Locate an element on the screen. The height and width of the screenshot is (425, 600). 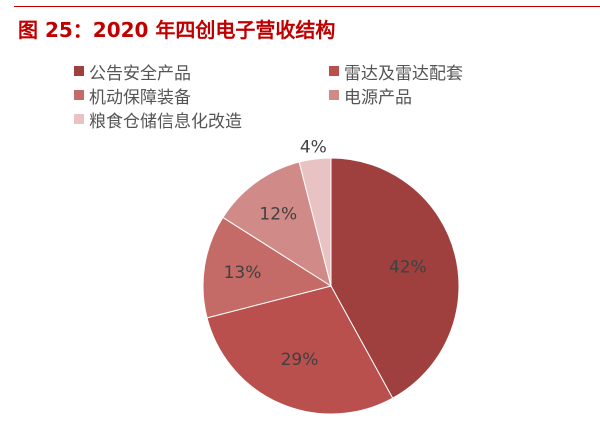
data-label: 12% is located at coordinates (278, 215).